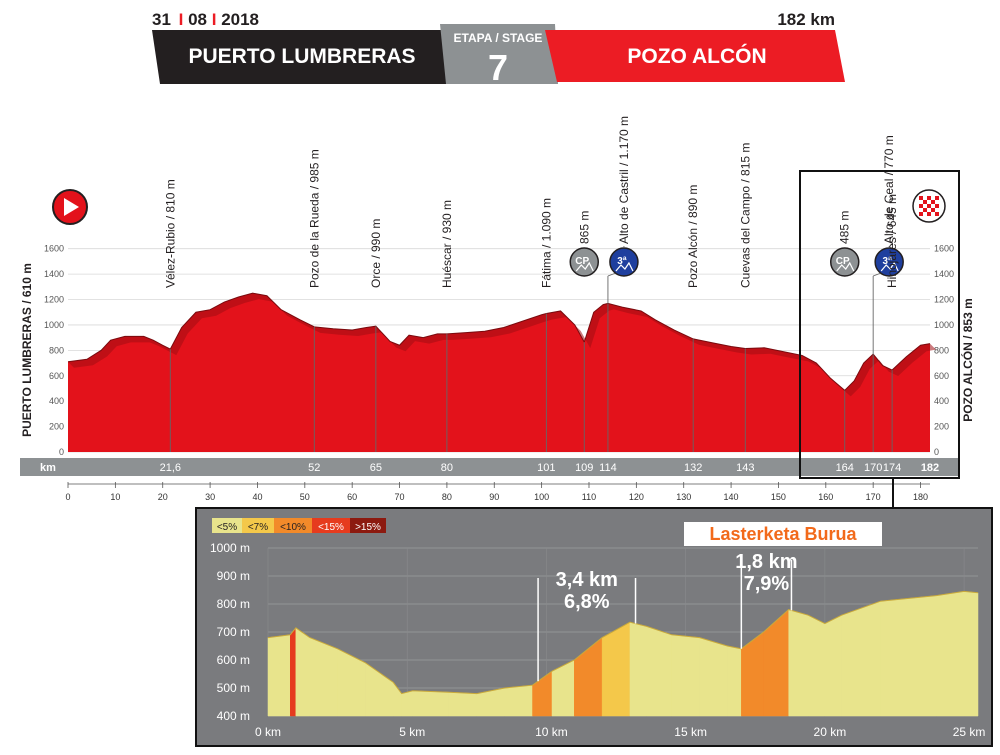 The height and width of the screenshot is (755, 1000). What do you see at coordinates (27, 350) in the screenshot?
I see `start-side-label: PUERTO LUMBRERAS / 610 m` at bounding box center [27, 350].